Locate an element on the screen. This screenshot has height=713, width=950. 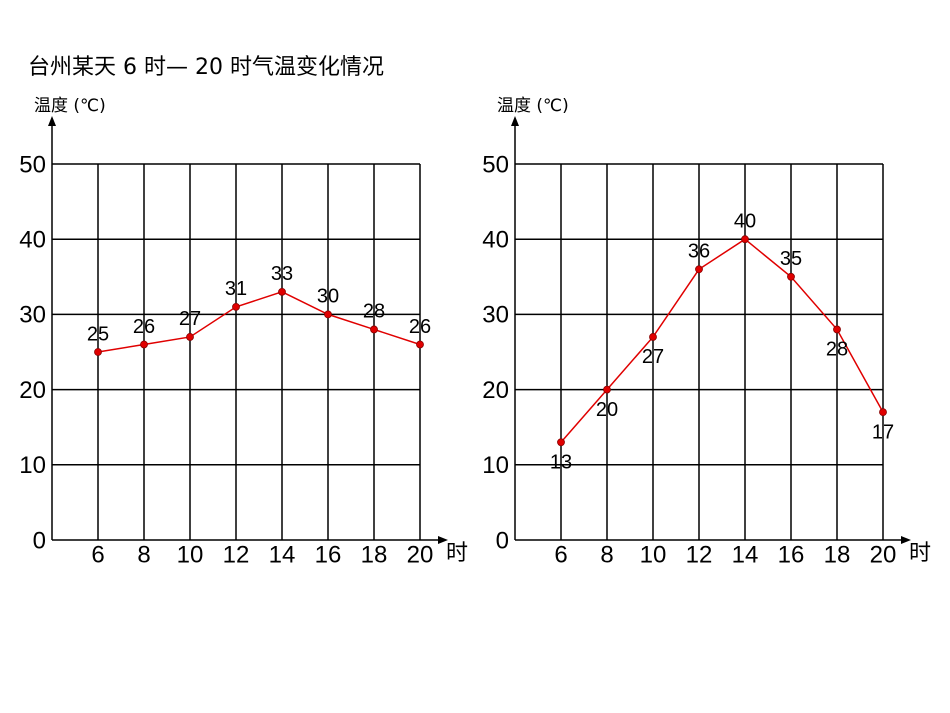
data-label: 35 is located at coordinates (791, 259).